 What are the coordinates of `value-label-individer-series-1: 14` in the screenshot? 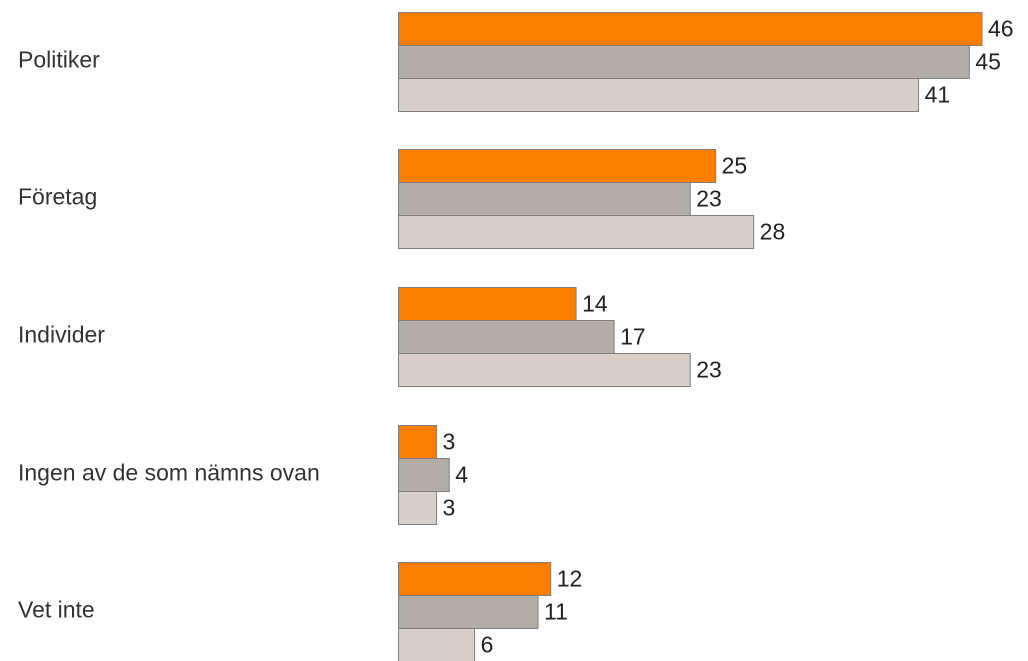 It's located at (595, 304).